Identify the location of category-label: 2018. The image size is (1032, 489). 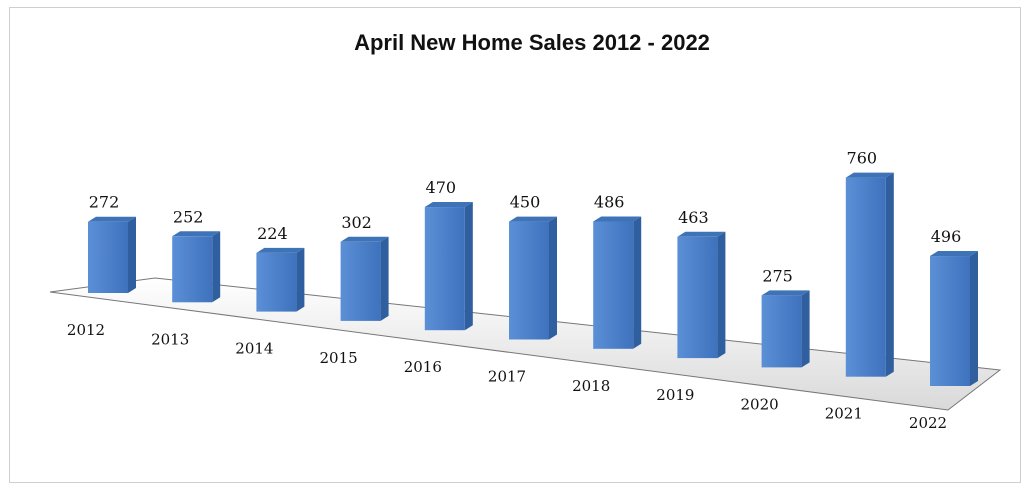
(591, 386).